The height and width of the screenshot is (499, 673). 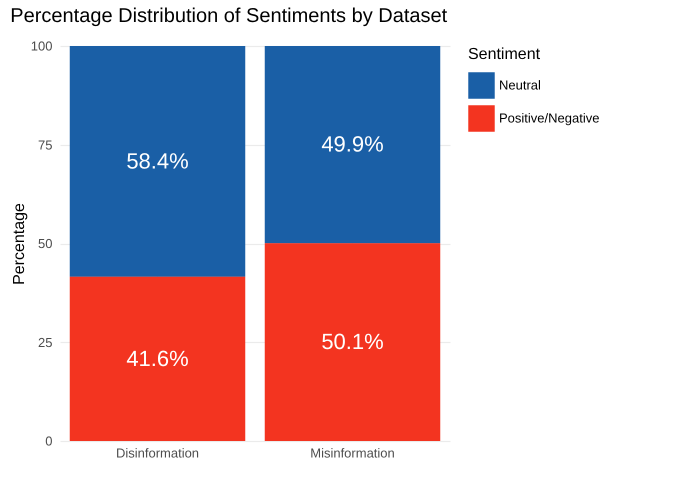 What do you see at coordinates (352, 453) in the screenshot?
I see `x-tick-label: Misinformation` at bounding box center [352, 453].